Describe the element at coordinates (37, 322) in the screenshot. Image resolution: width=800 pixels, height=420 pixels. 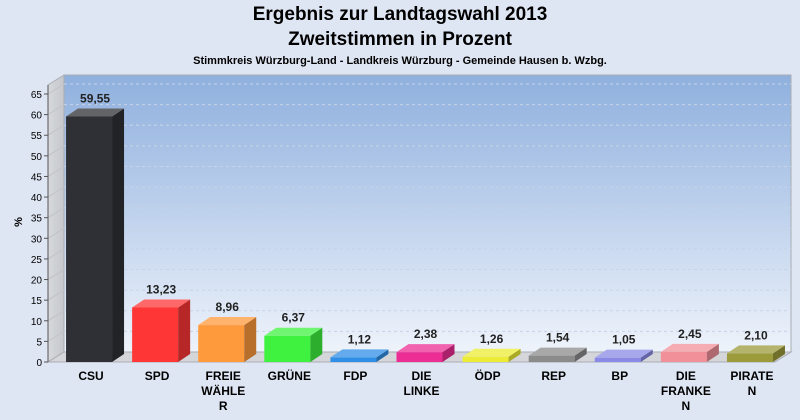
I see `y-tick-label: 10` at that location.